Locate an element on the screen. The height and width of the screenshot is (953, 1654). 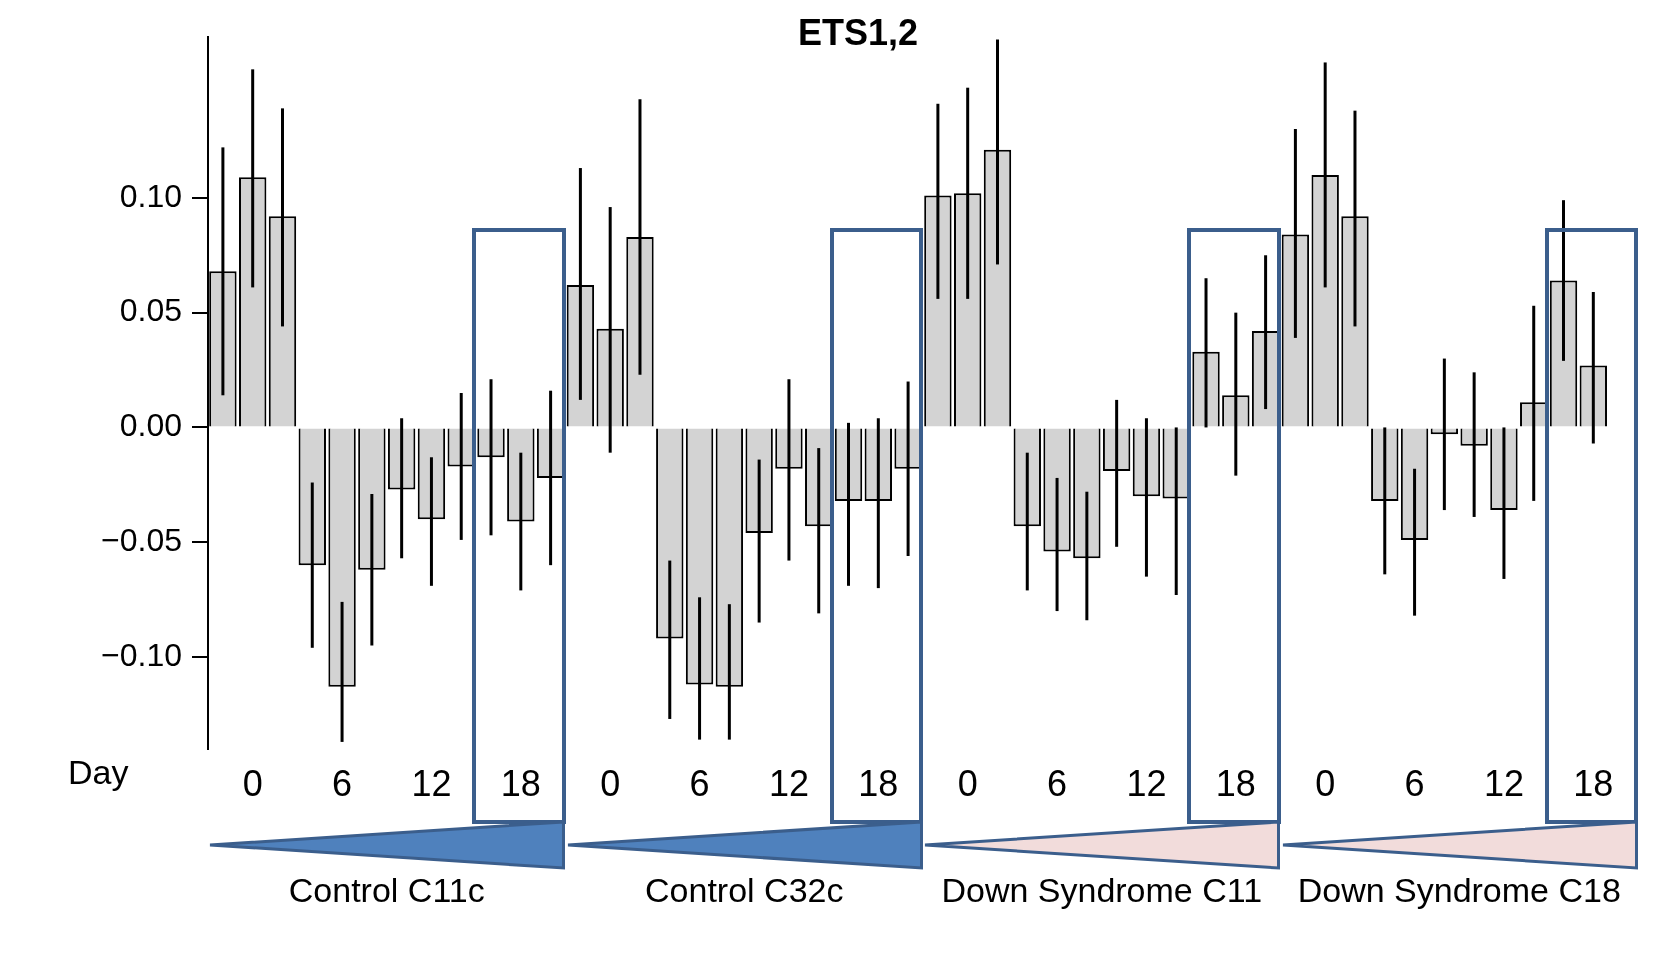
text: Down Syndrome C11 is located at coordinates (1102, 890).